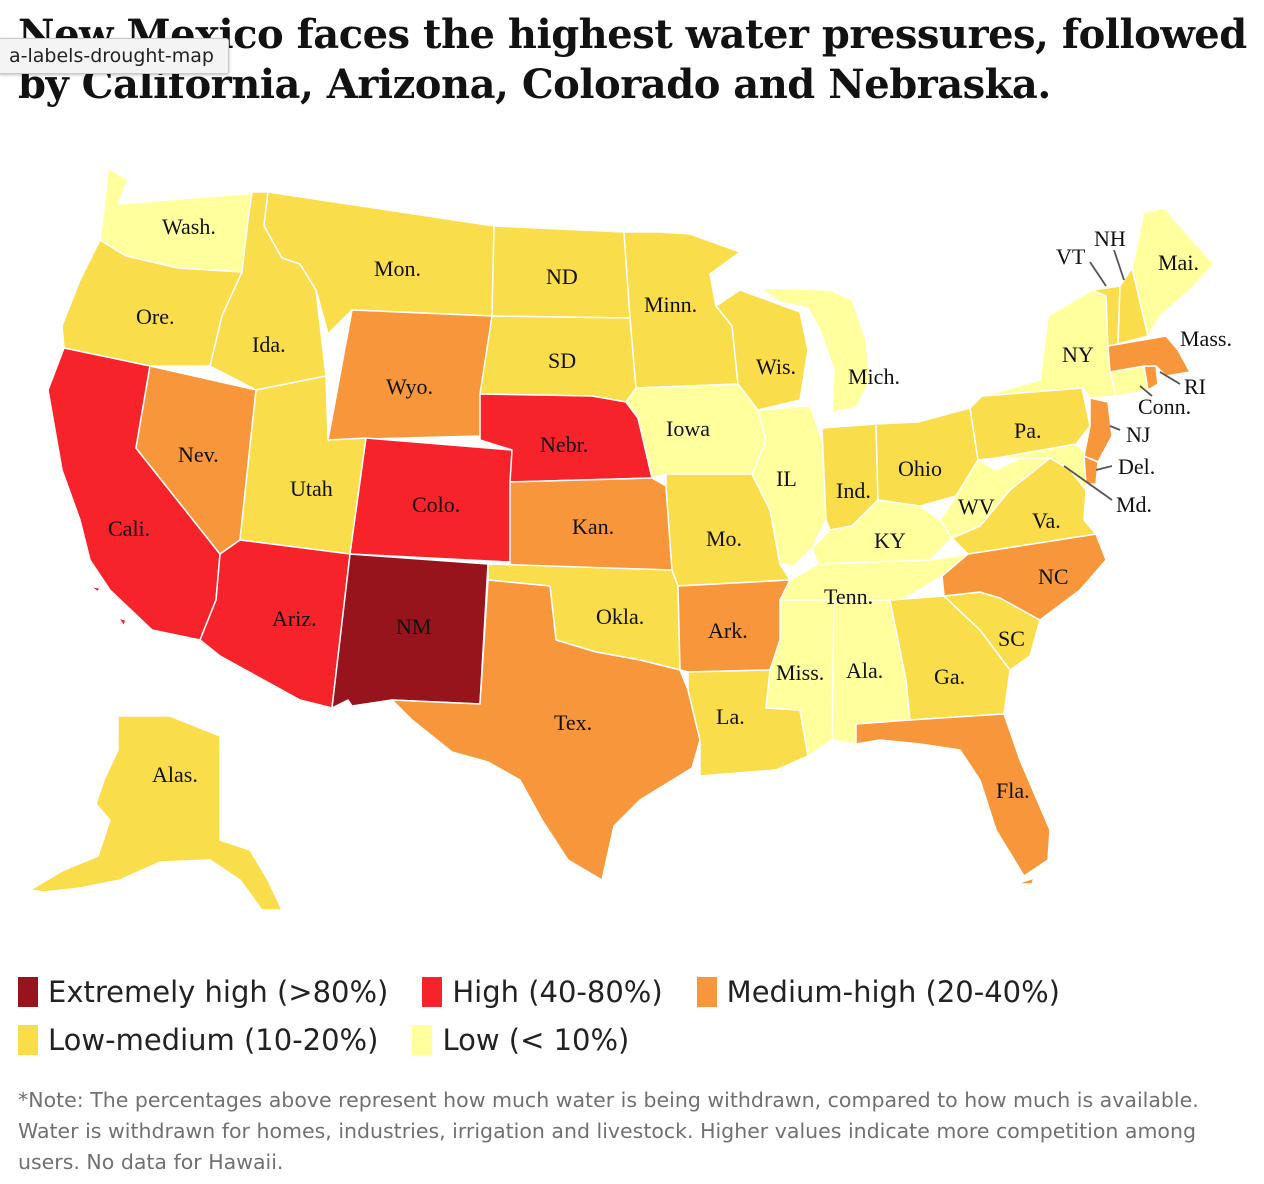 The image size is (1264, 1184). Describe the element at coordinates (593, 526) in the screenshot. I see `label-ks: Kan.` at that location.